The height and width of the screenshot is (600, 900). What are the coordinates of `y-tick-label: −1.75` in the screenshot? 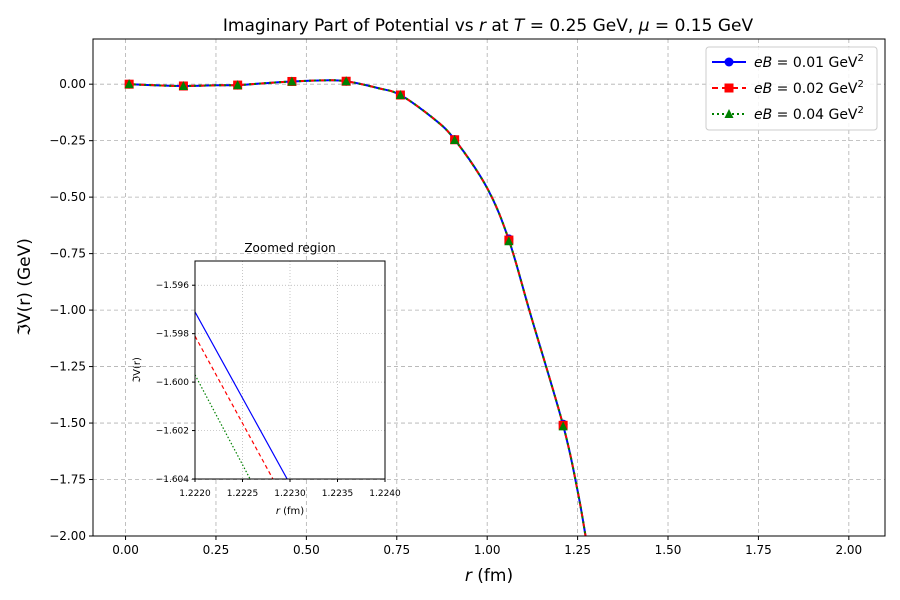 It's located at (67, 480).